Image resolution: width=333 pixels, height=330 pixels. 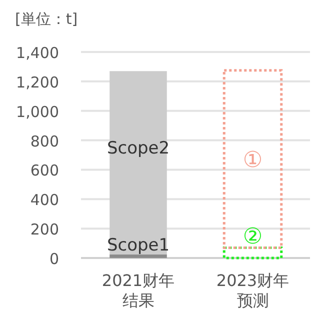 What do you see at coordinates (44, 229) in the screenshot?
I see `y-tick-label: 200` at bounding box center [44, 229].